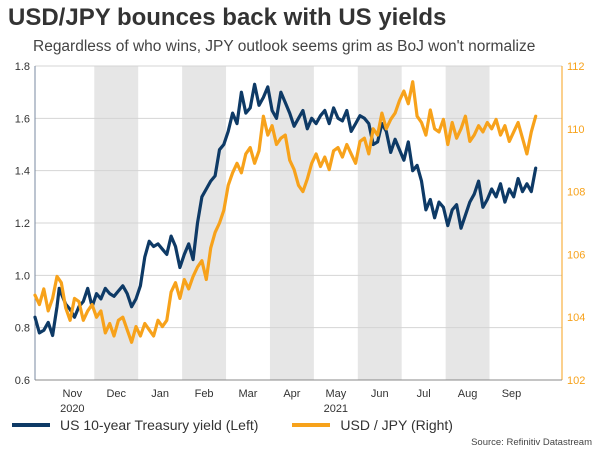  Describe the element at coordinates (380, 394) in the screenshot. I see `month-label: Jun` at that location.